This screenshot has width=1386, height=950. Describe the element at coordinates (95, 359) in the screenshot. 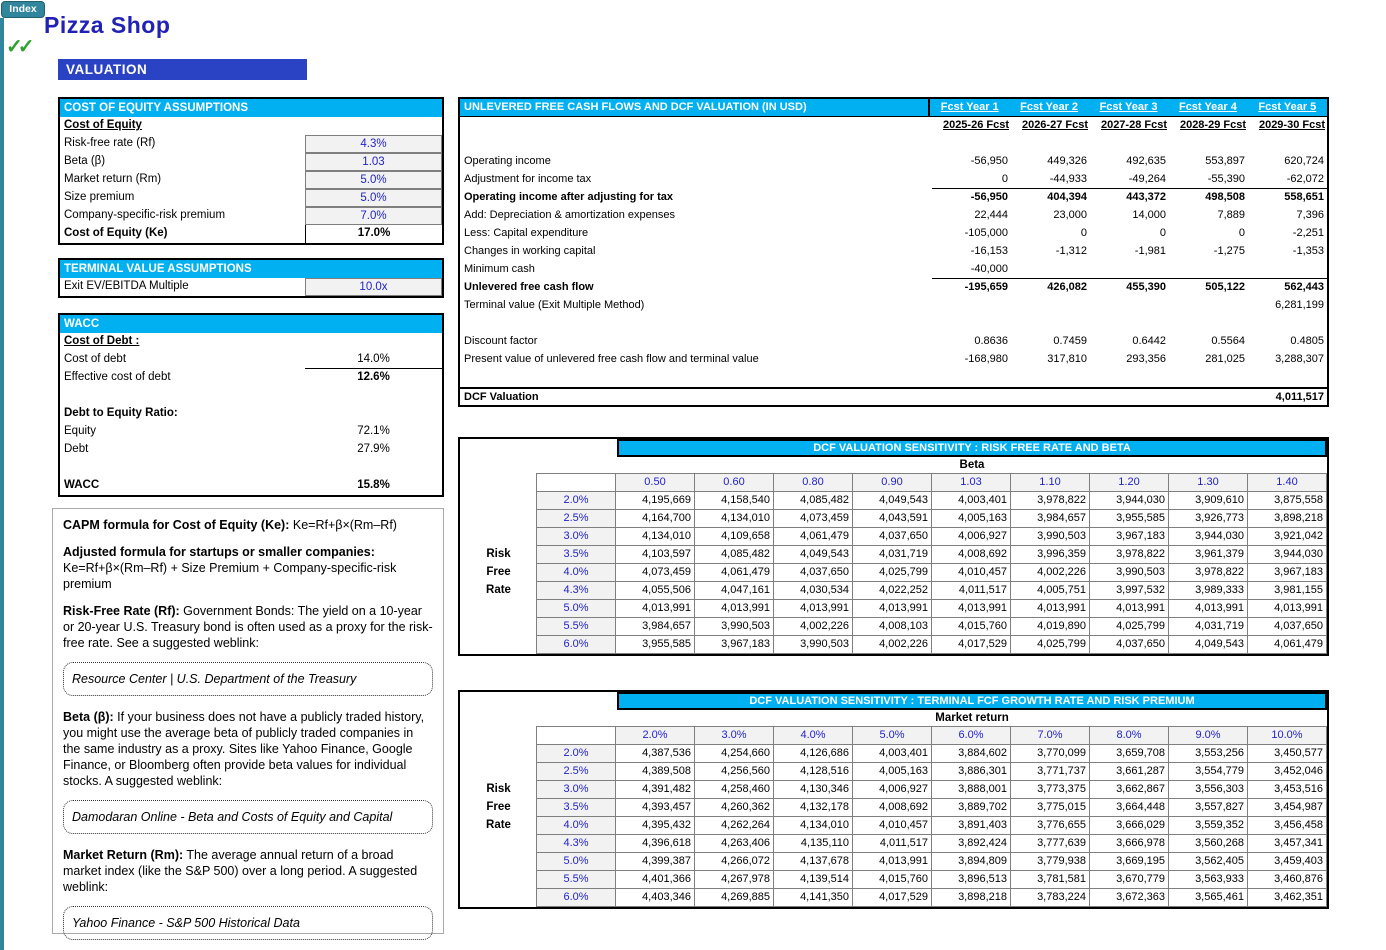

I see `cost-of-debt-label: Cost of debt` at that location.